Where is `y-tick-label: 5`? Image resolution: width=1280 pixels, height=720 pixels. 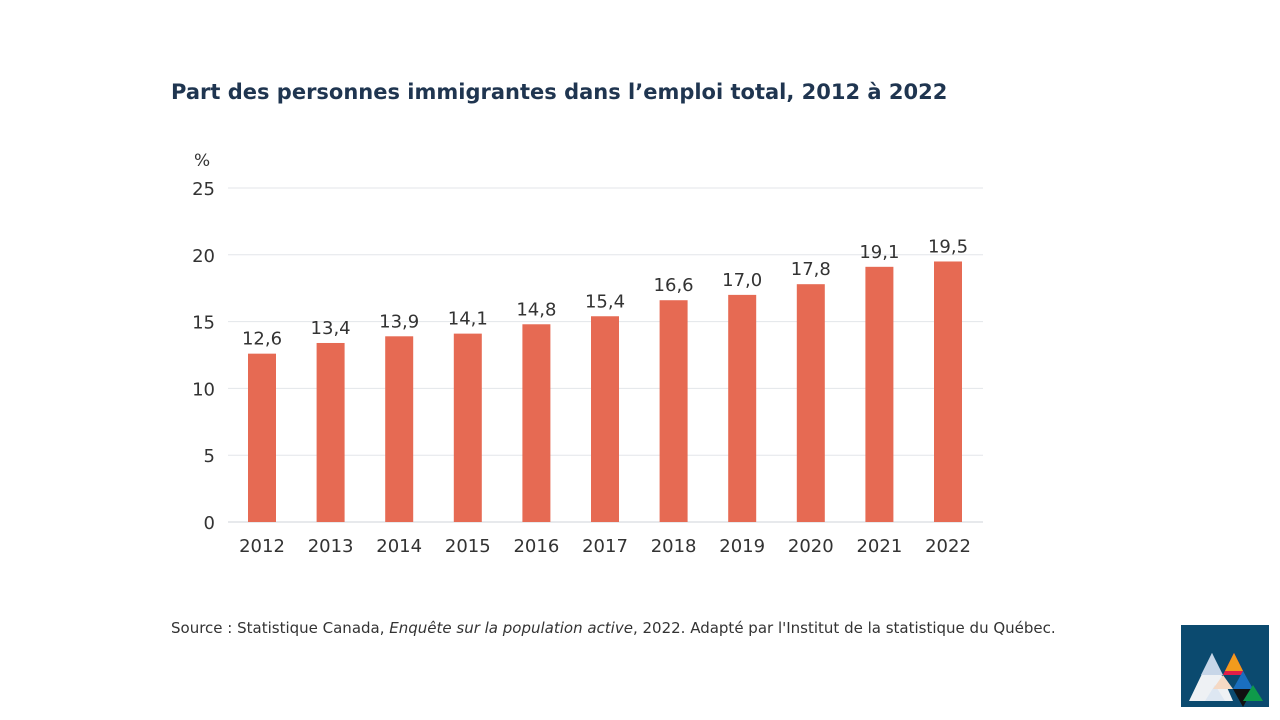 y-tick-label: 5 is located at coordinates (209, 456).